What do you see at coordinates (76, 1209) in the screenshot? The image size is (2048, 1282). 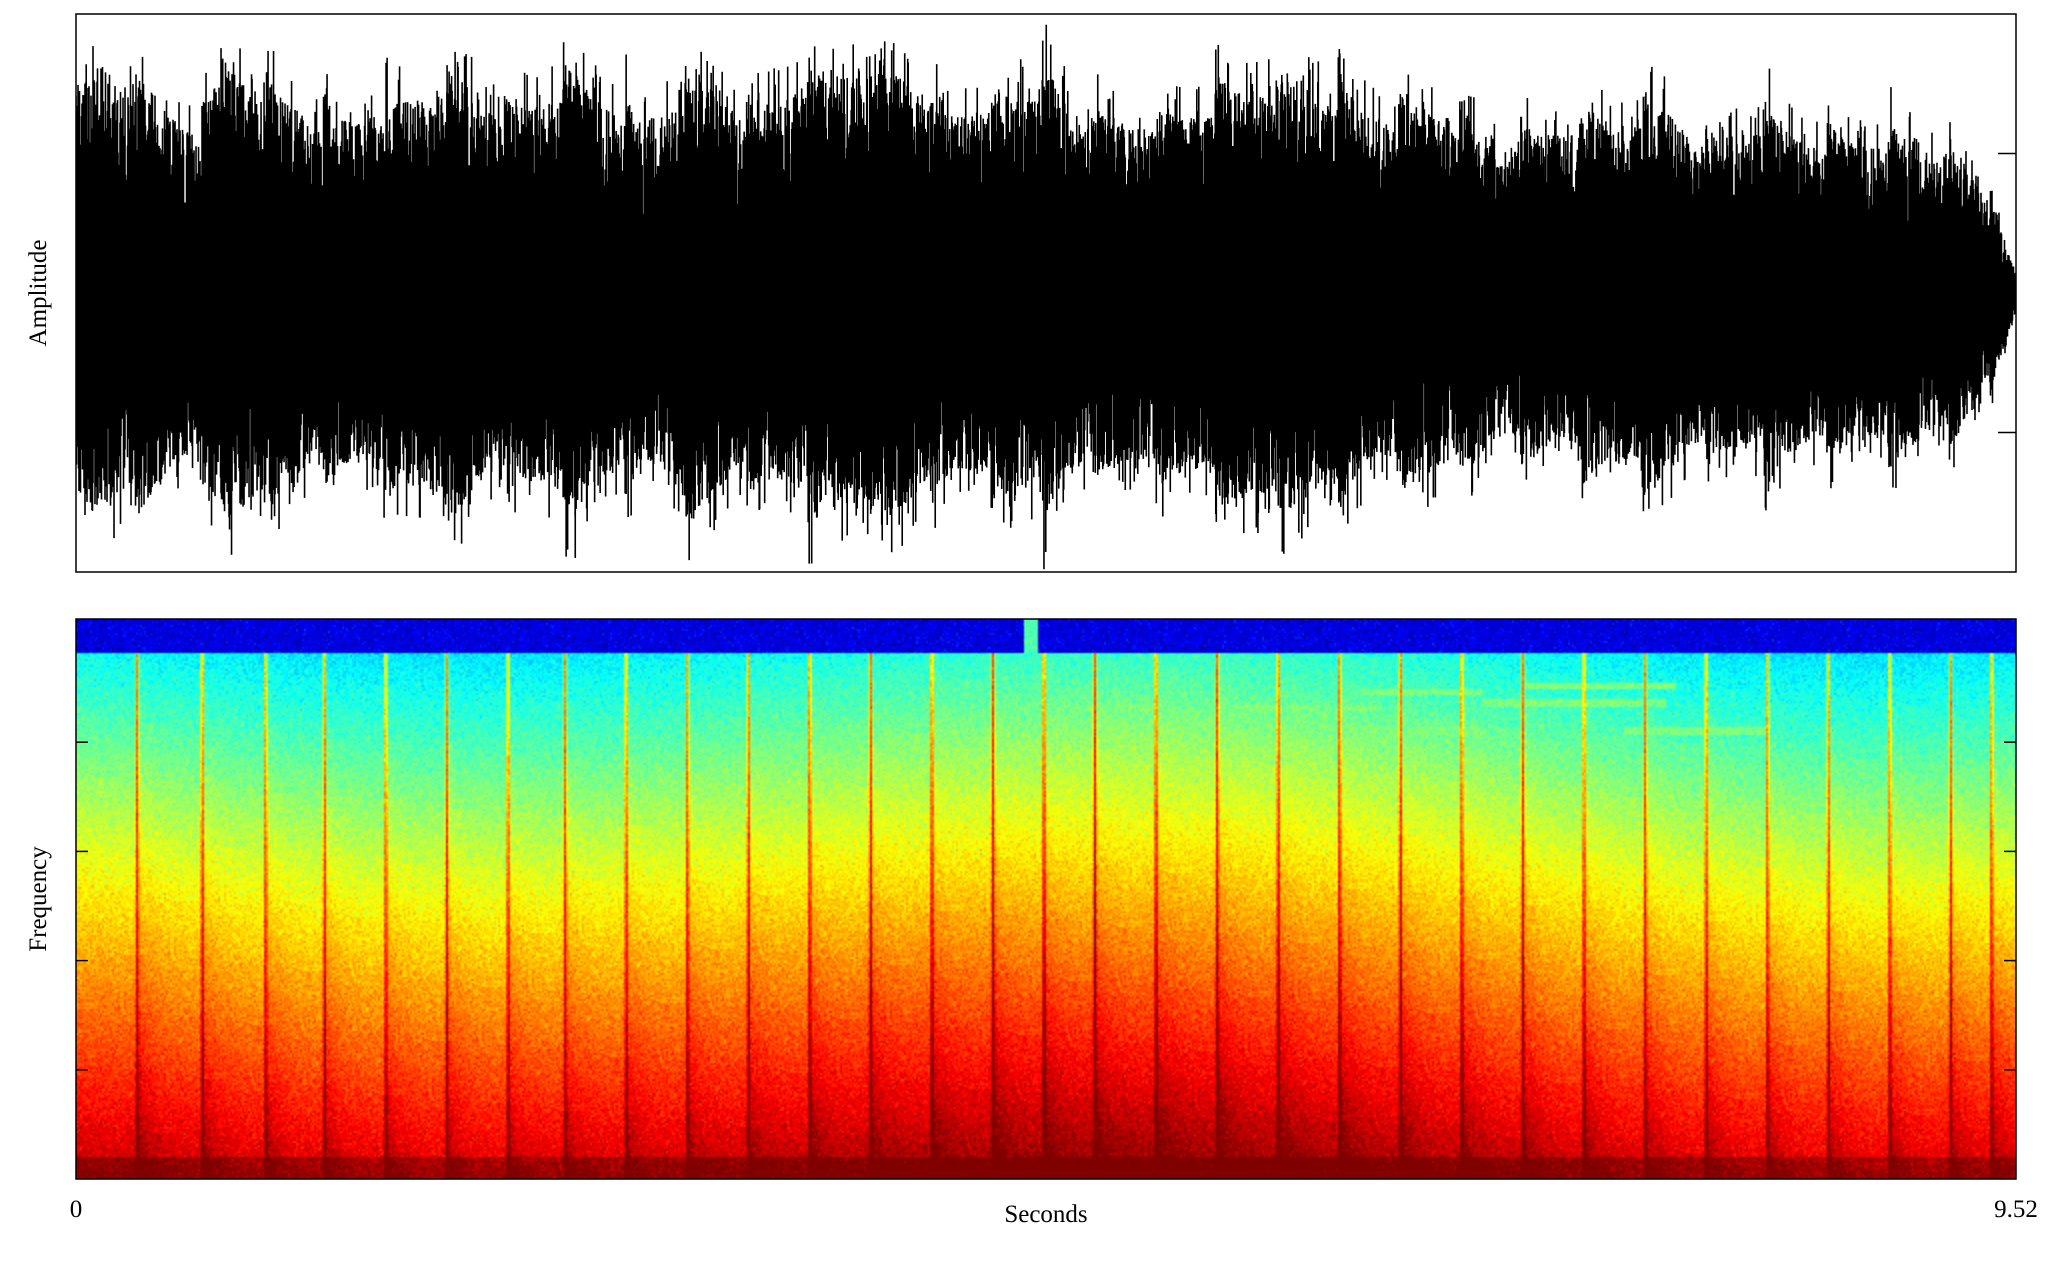 I see `x-tick-label-start: 0` at bounding box center [76, 1209].